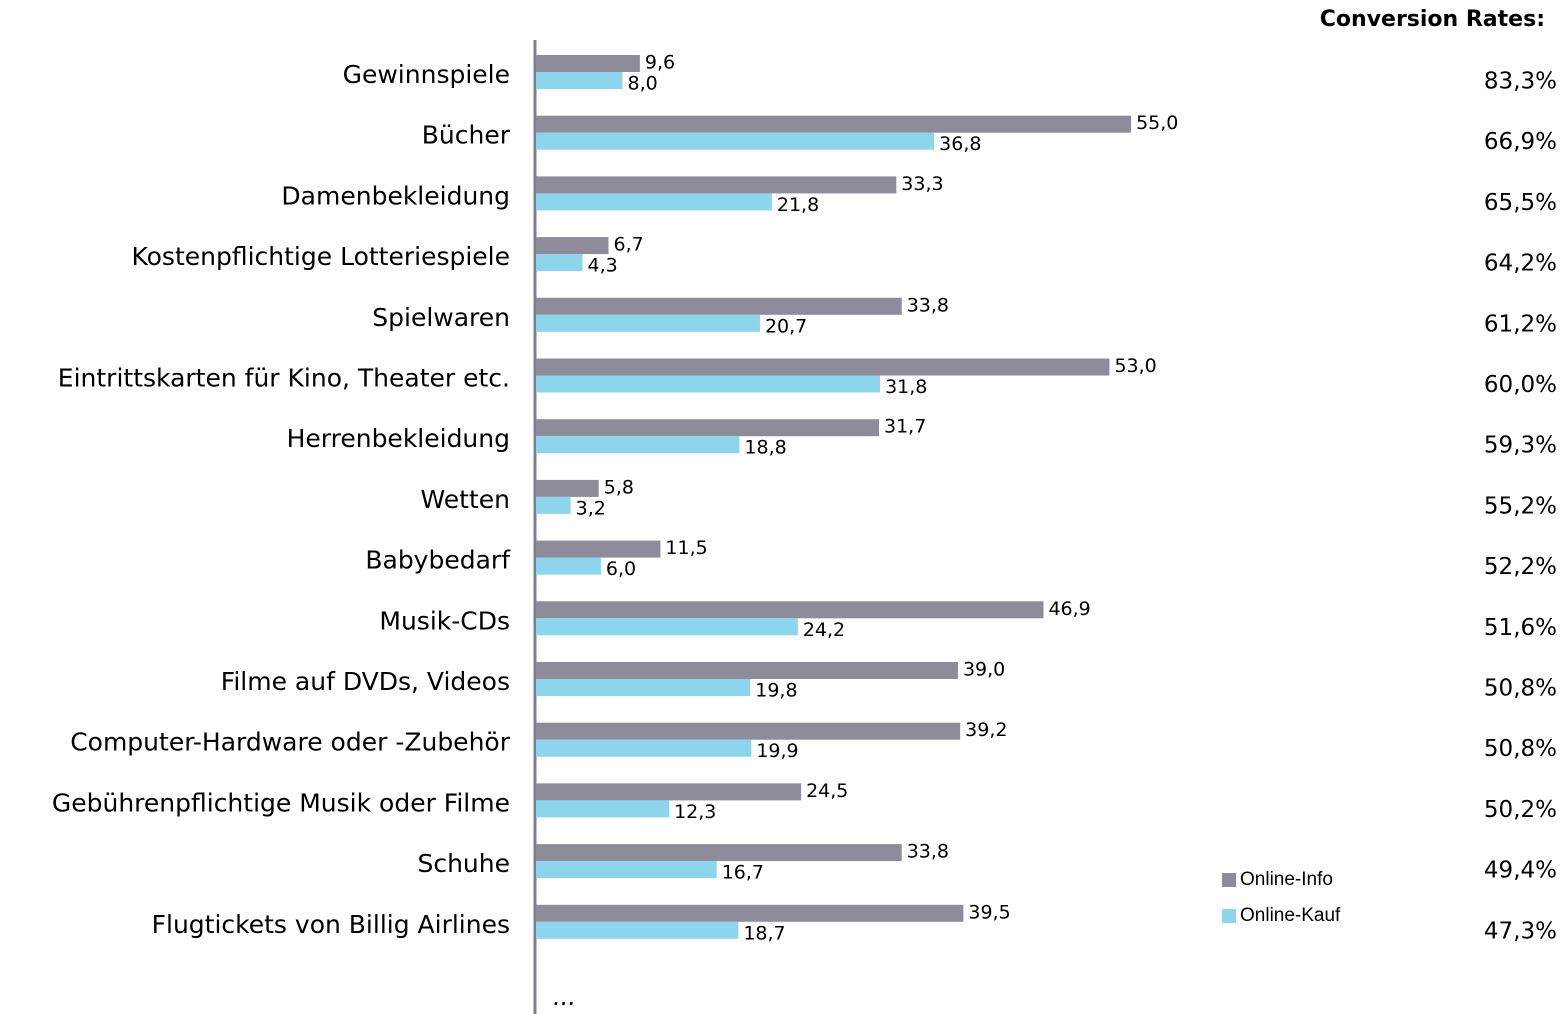 Image resolution: width=1565 pixels, height=1014 pixels. What do you see at coordinates (320, 256) in the screenshot?
I see `category-label: Kostenpflichtige Lotteriespiele` at bounding box center [320, 256].